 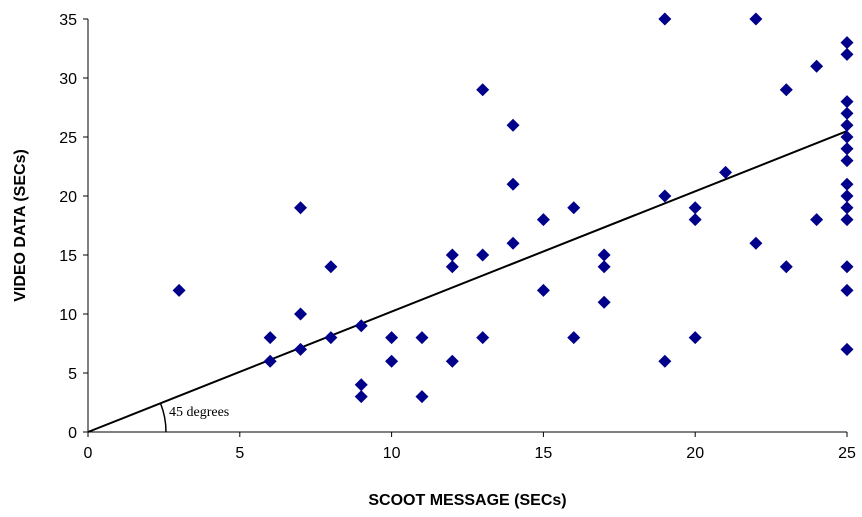 I want to click on angle-annotation: 45 degrees, so click(x=199, y=412).